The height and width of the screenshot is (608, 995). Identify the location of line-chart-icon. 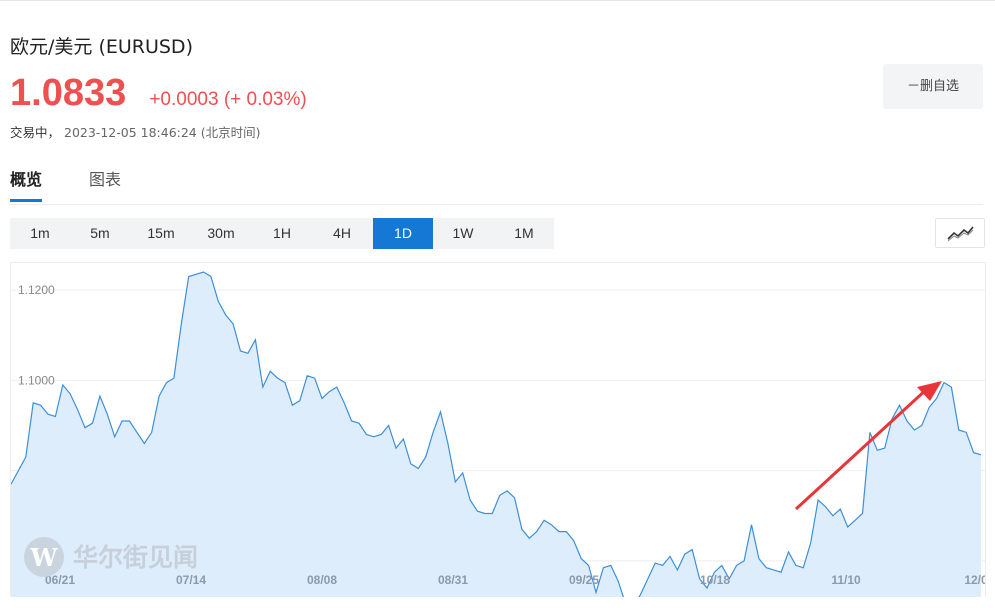
(960, 234).